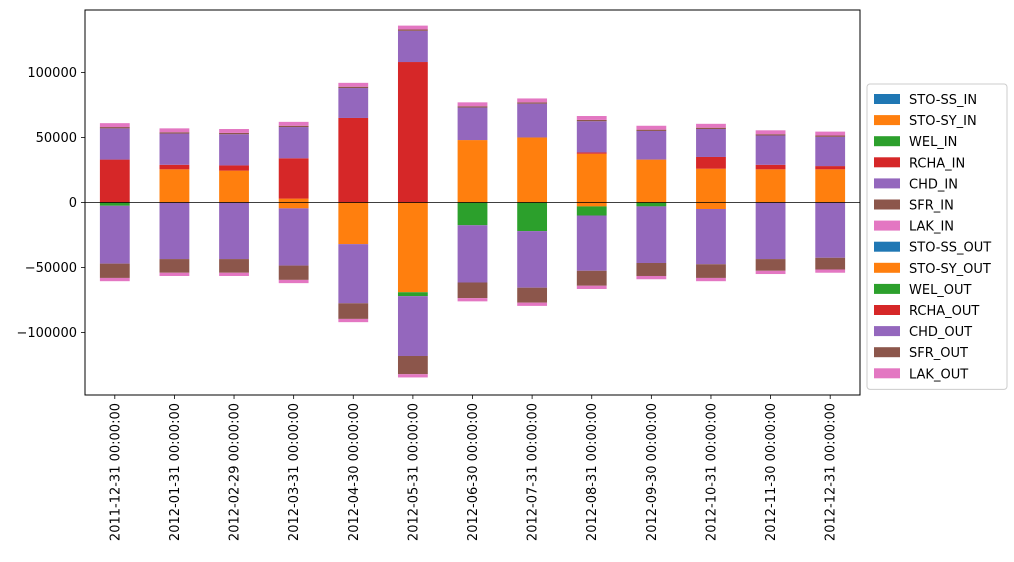 This screenshot has width=1014, height=562. I want to click on legend-item-wel-out: WEL_OUT, so click(923, 290).